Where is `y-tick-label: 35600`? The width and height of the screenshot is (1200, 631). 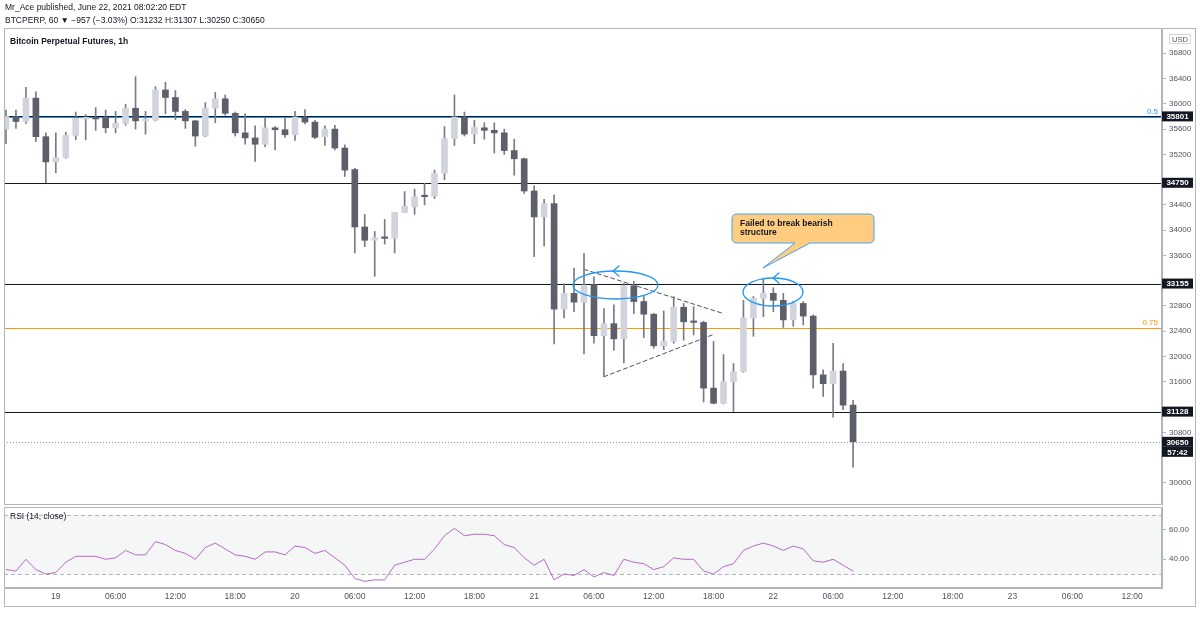 y-tick-label: 35600 is located at coordinates (1180, 129).